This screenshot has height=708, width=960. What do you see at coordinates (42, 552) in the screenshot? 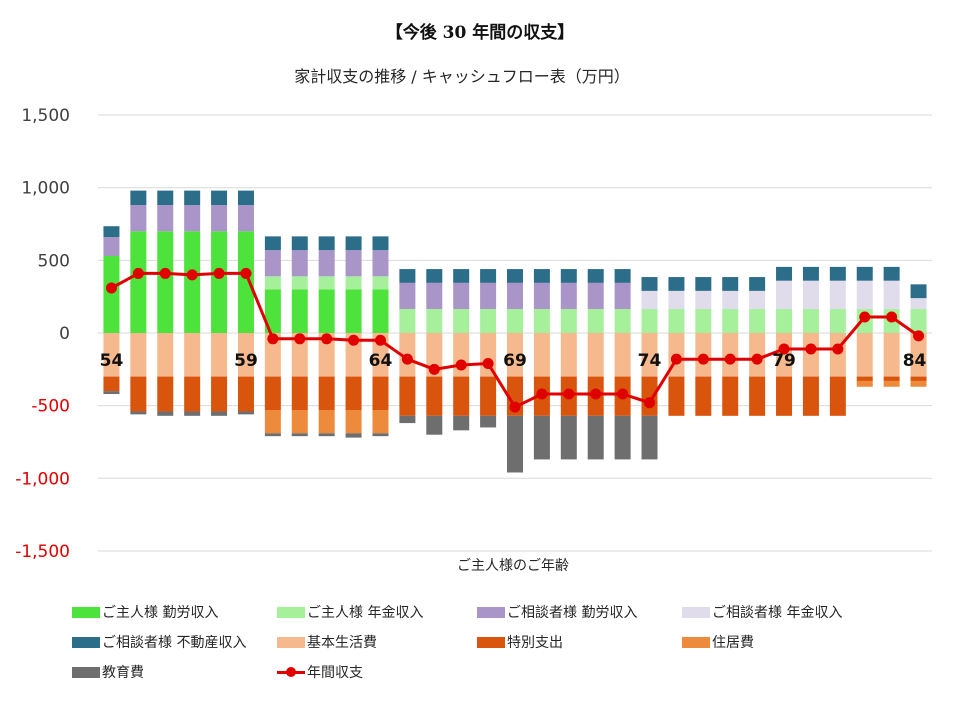
I see `y-tick-label: -1,500` at bounding box center [42, 552].